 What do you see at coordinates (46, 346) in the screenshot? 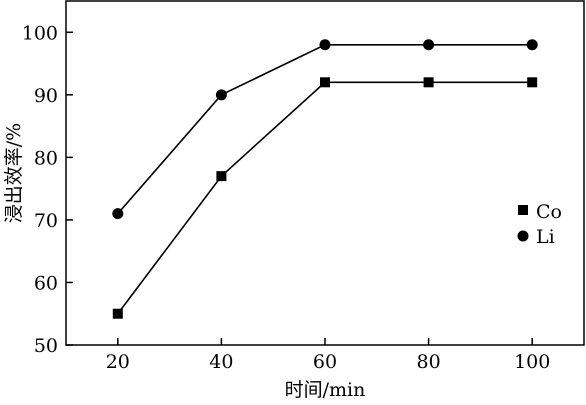
I see `y-tick-label-50: 50` at bounding box center [46, 346].